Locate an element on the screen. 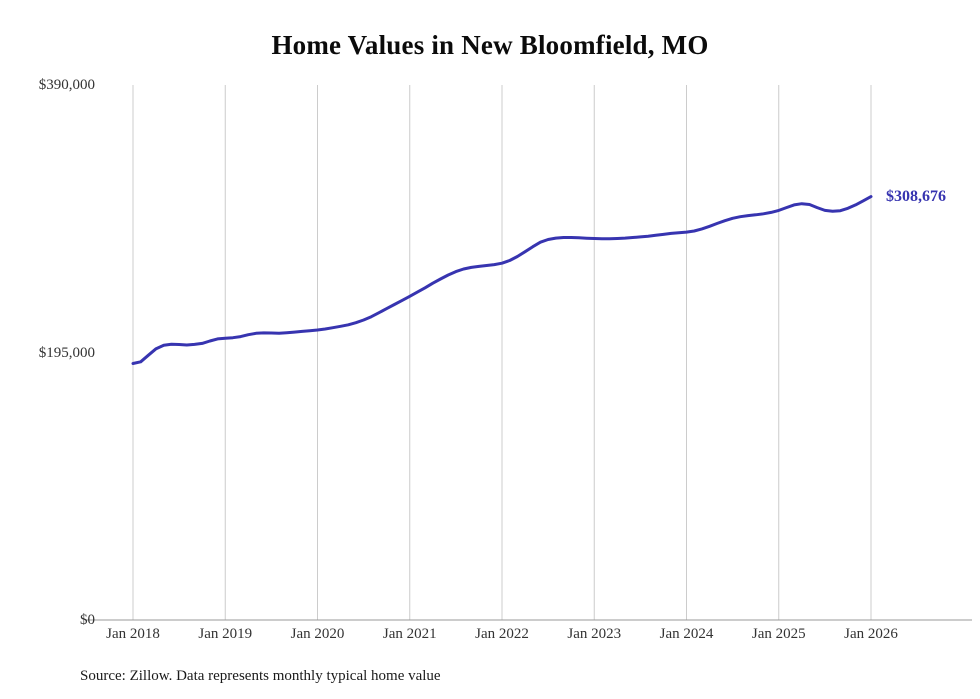 This screenshot has height=699, width=980. y-tick-label: $0 is located at coordinates (87, 620).